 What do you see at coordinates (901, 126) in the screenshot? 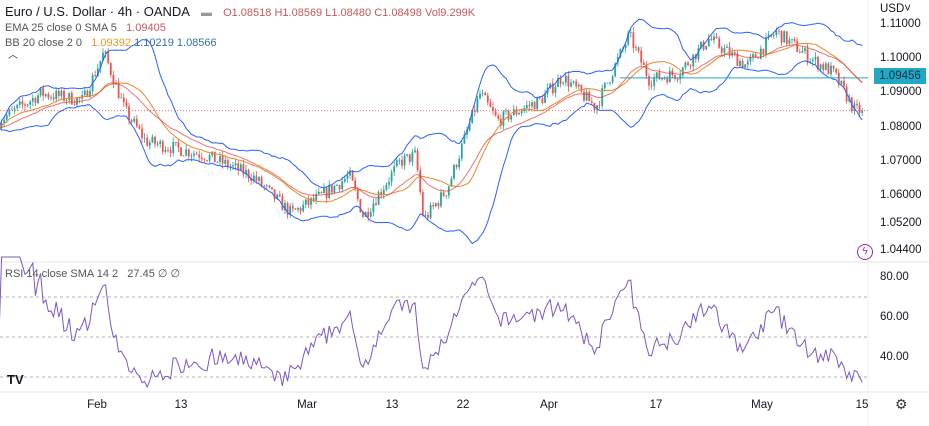
I see `price-axis-label: 1.08000` at bounding box center [901, 126].